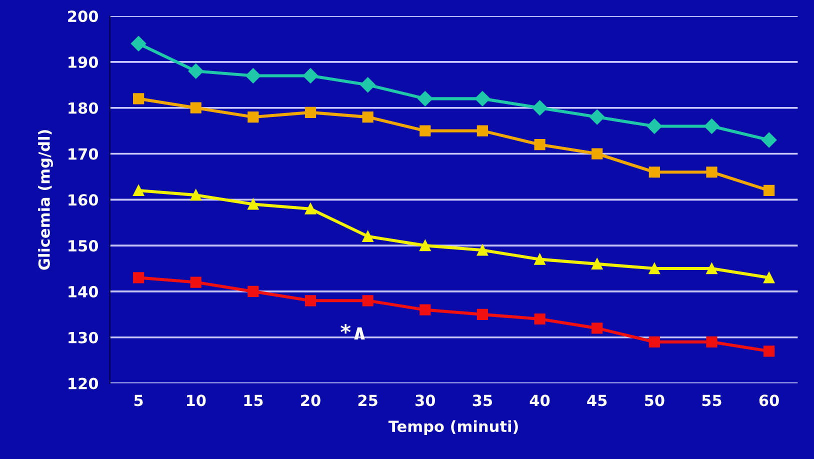 The image size is (814, 459). What do you see at coordinates (83, 62) in the screenshot?
I see `y-tick-label: 190` at bounding box center [83, 62].